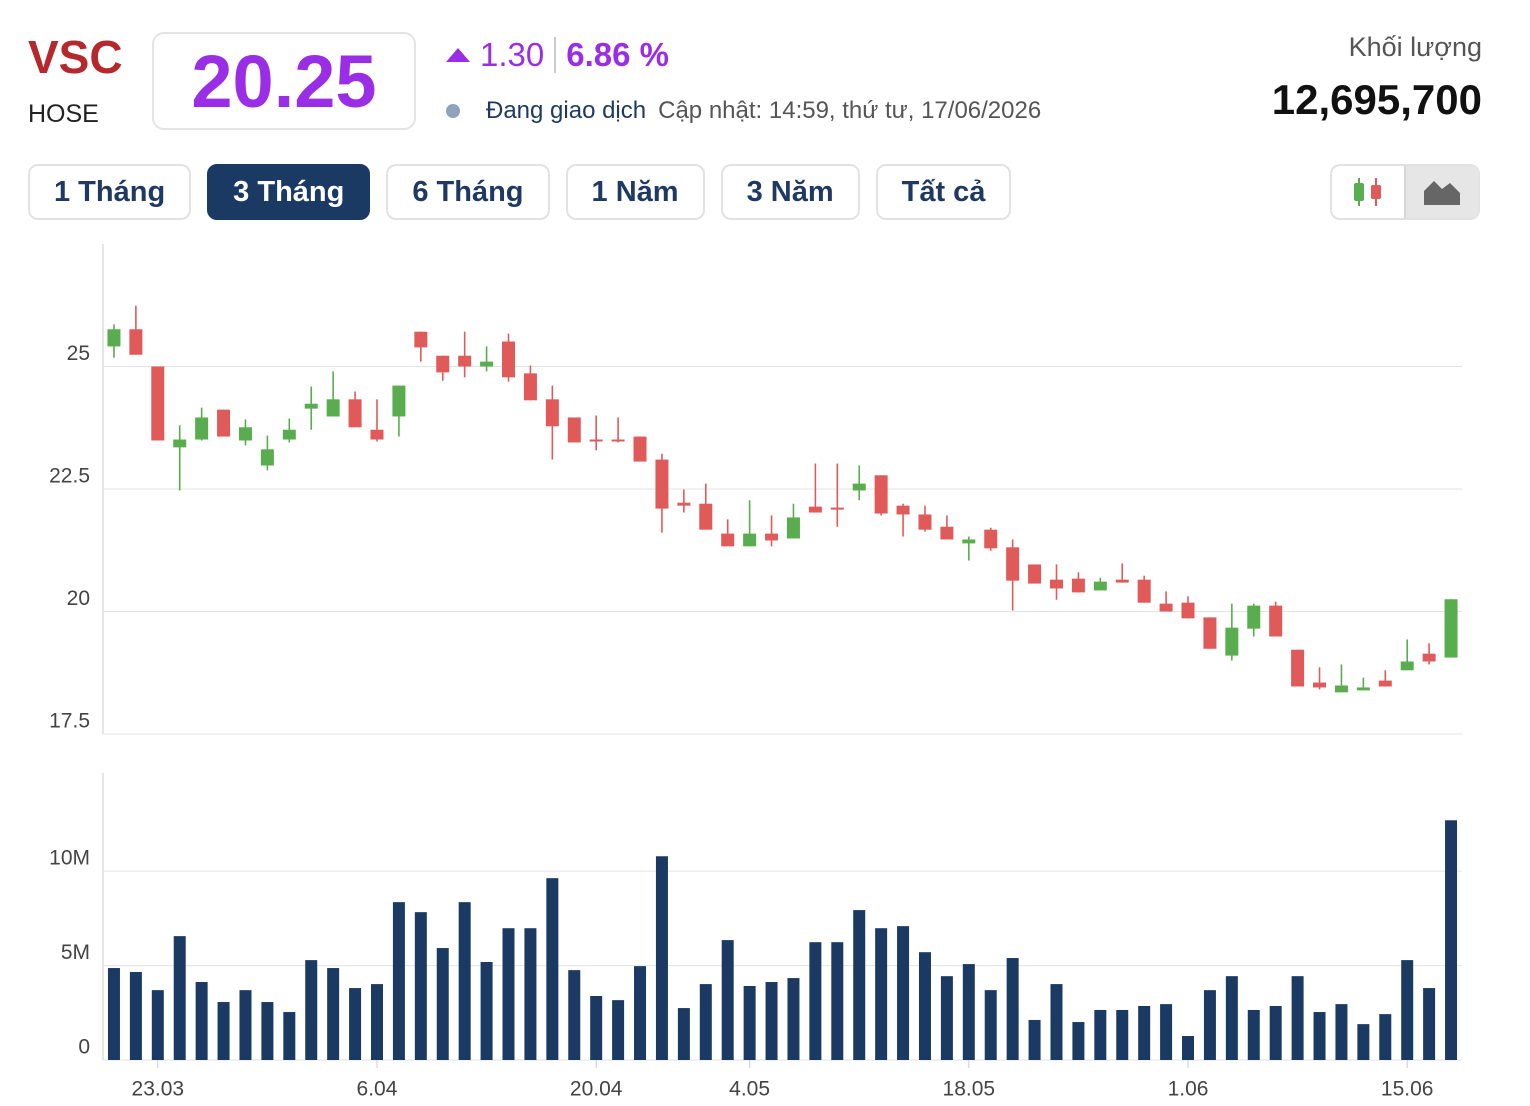 The height and width of the screenshot is (1106, 1530). Describe the element at coordinates (75, 952) in the screenshot. I see `y-tick-label: 5M` at that location.